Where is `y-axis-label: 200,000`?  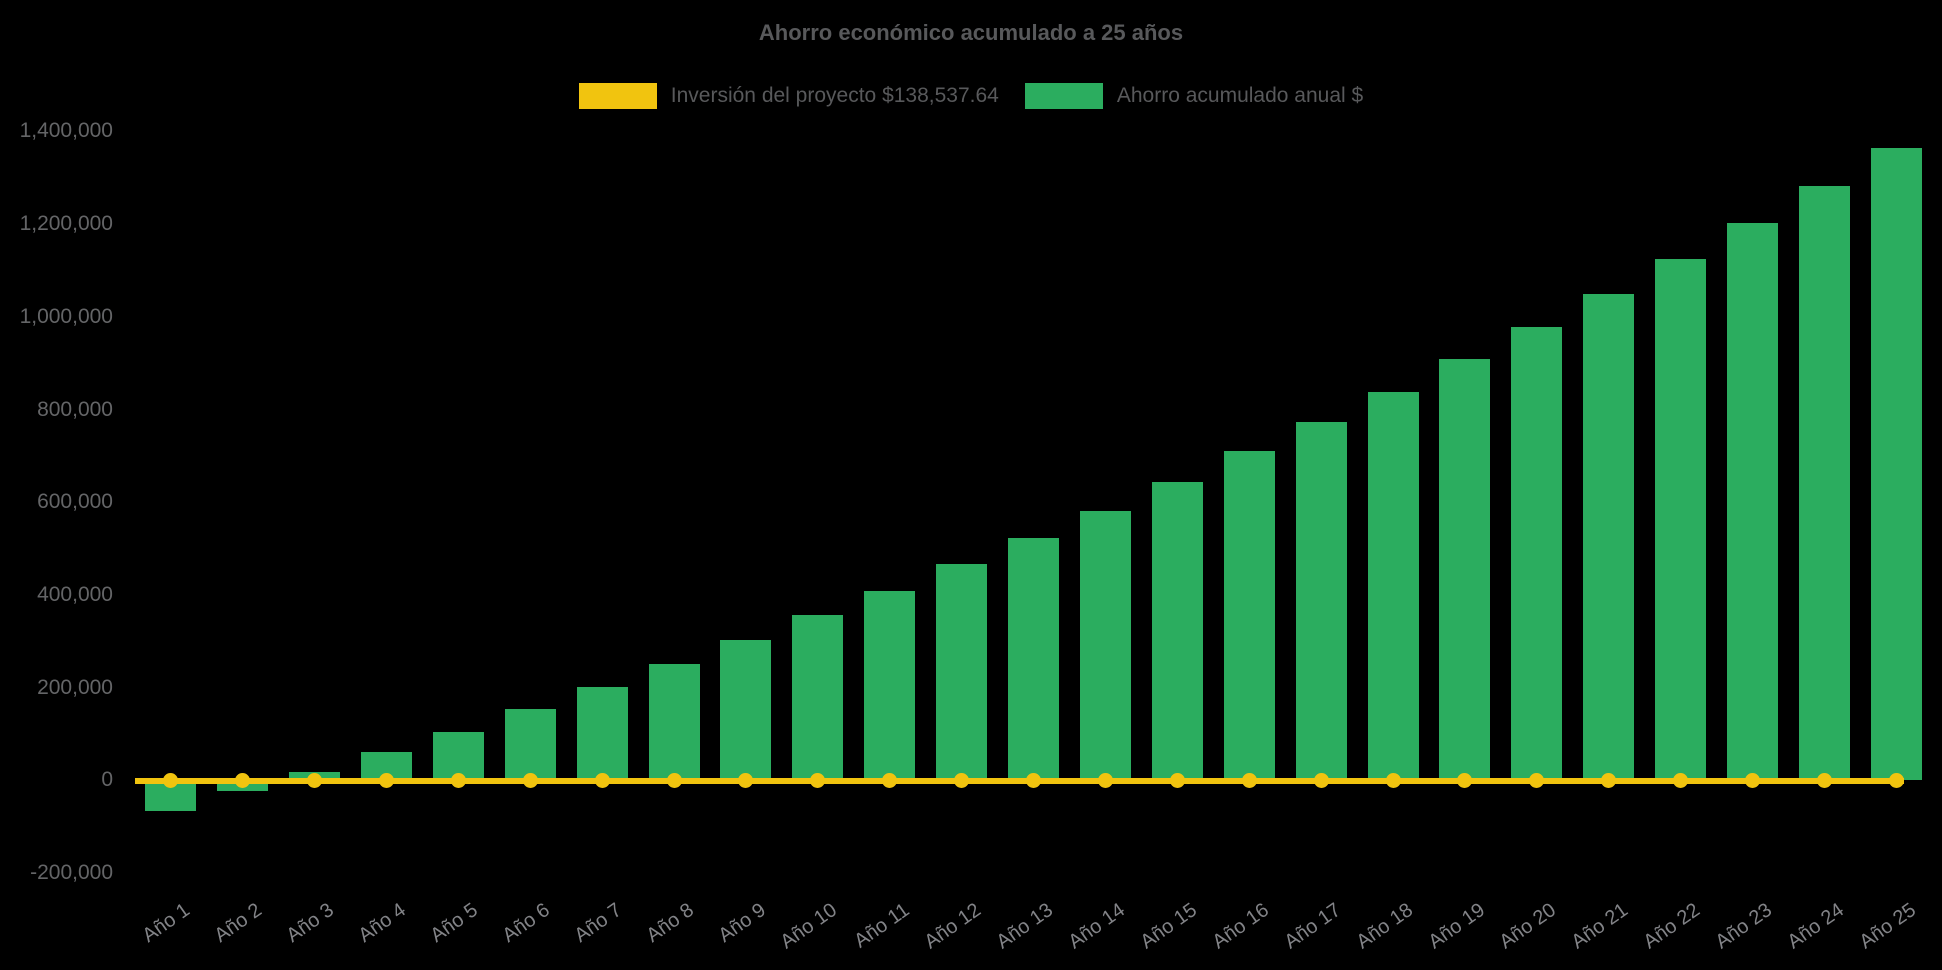 y-axis-label: 200,000 is located at coordinates (75, 687).